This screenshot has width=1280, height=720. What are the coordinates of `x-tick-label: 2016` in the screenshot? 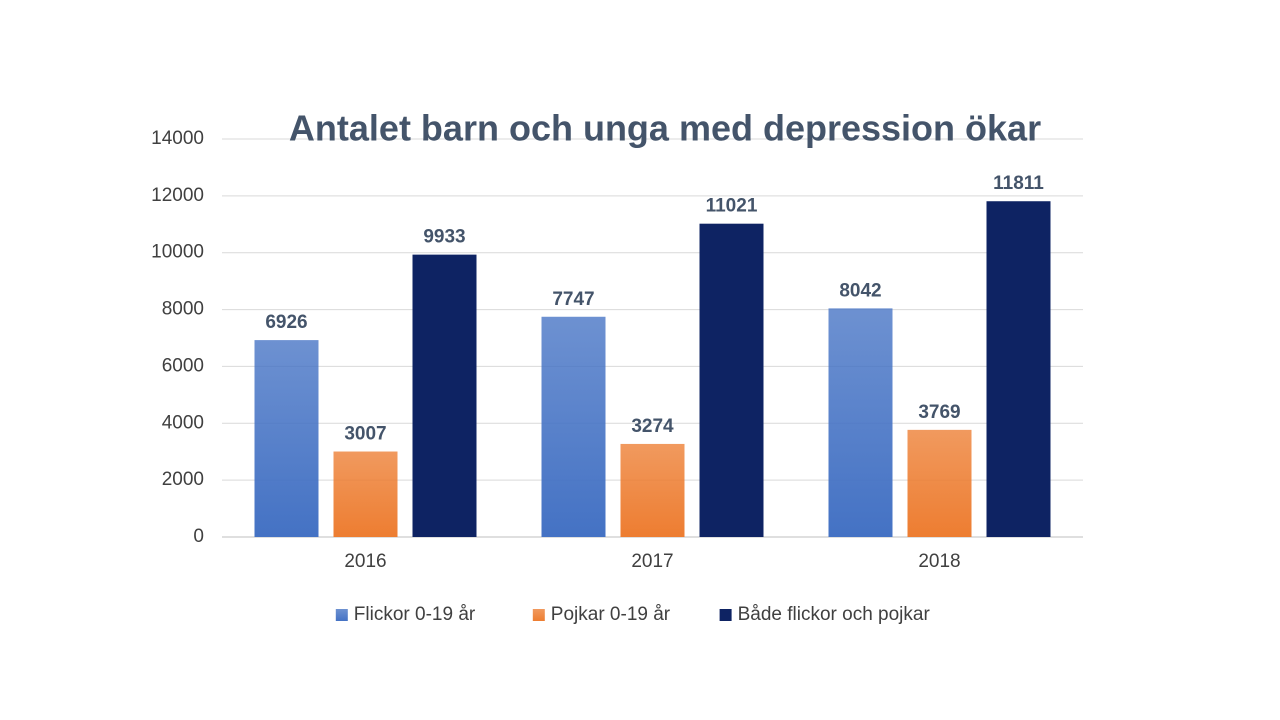 It's located at (365, 561).